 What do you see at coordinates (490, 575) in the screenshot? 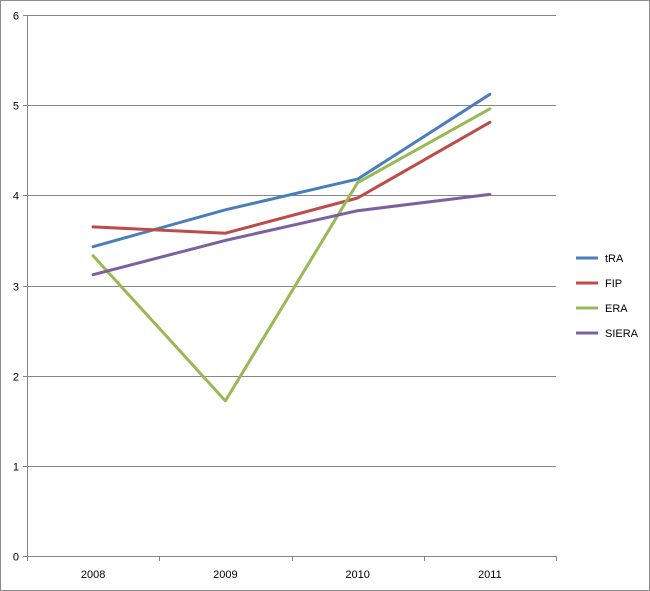
I see `x-tick-label: 2011` at bounding box center [490, 575].